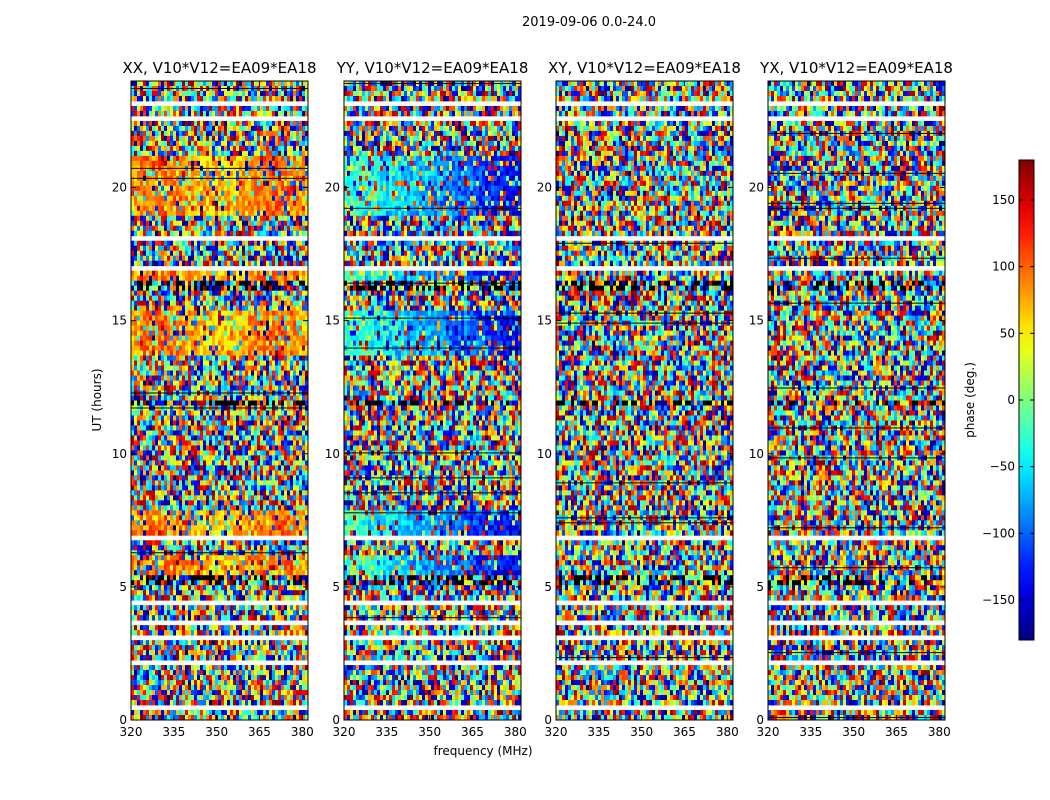 Image resolution: width=1050 pixels, height=800 pixels. I want to click on x-axis-label: frequency (MHz), so click(482, 751).